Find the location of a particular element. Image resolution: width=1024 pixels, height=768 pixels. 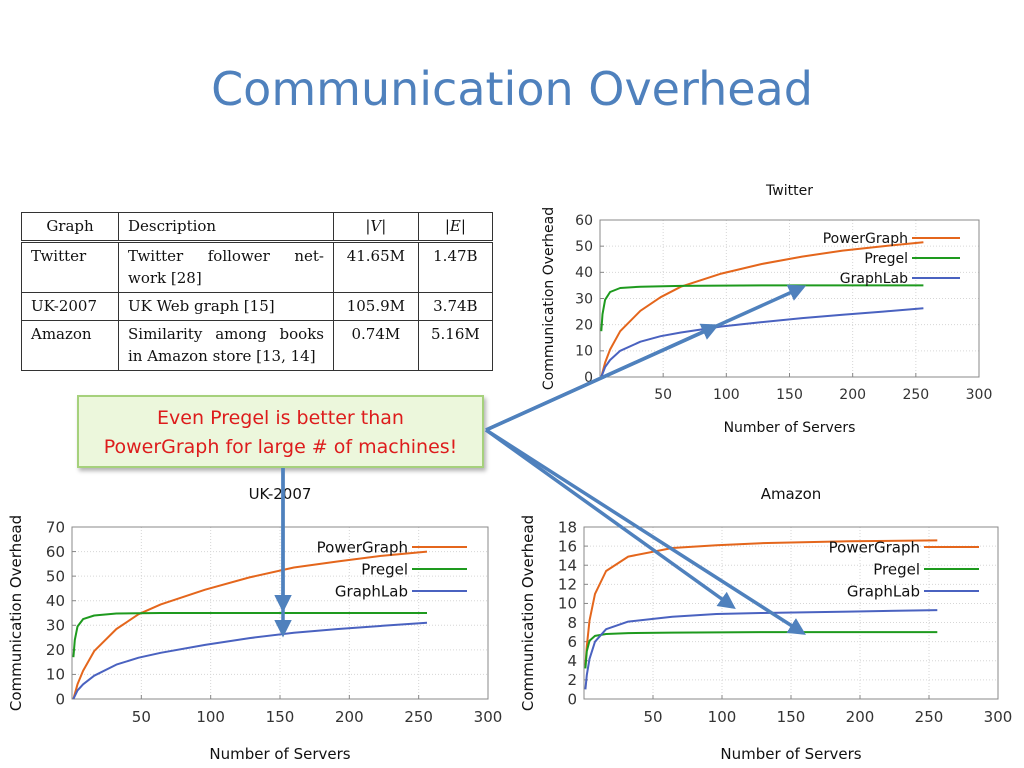

desc-line: Twitter follower net- is located at coordinates (226, 256).